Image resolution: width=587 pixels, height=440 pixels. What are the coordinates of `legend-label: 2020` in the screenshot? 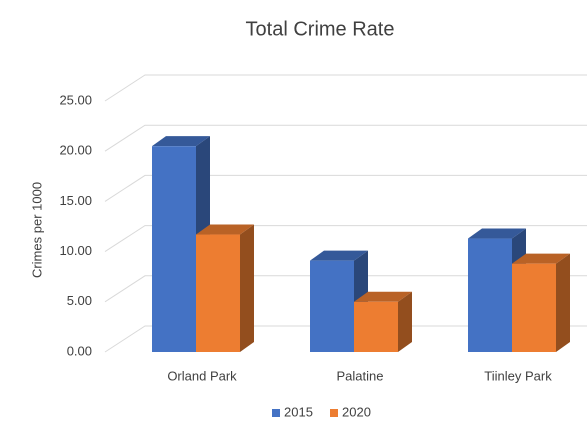 It's located at (356, 411).